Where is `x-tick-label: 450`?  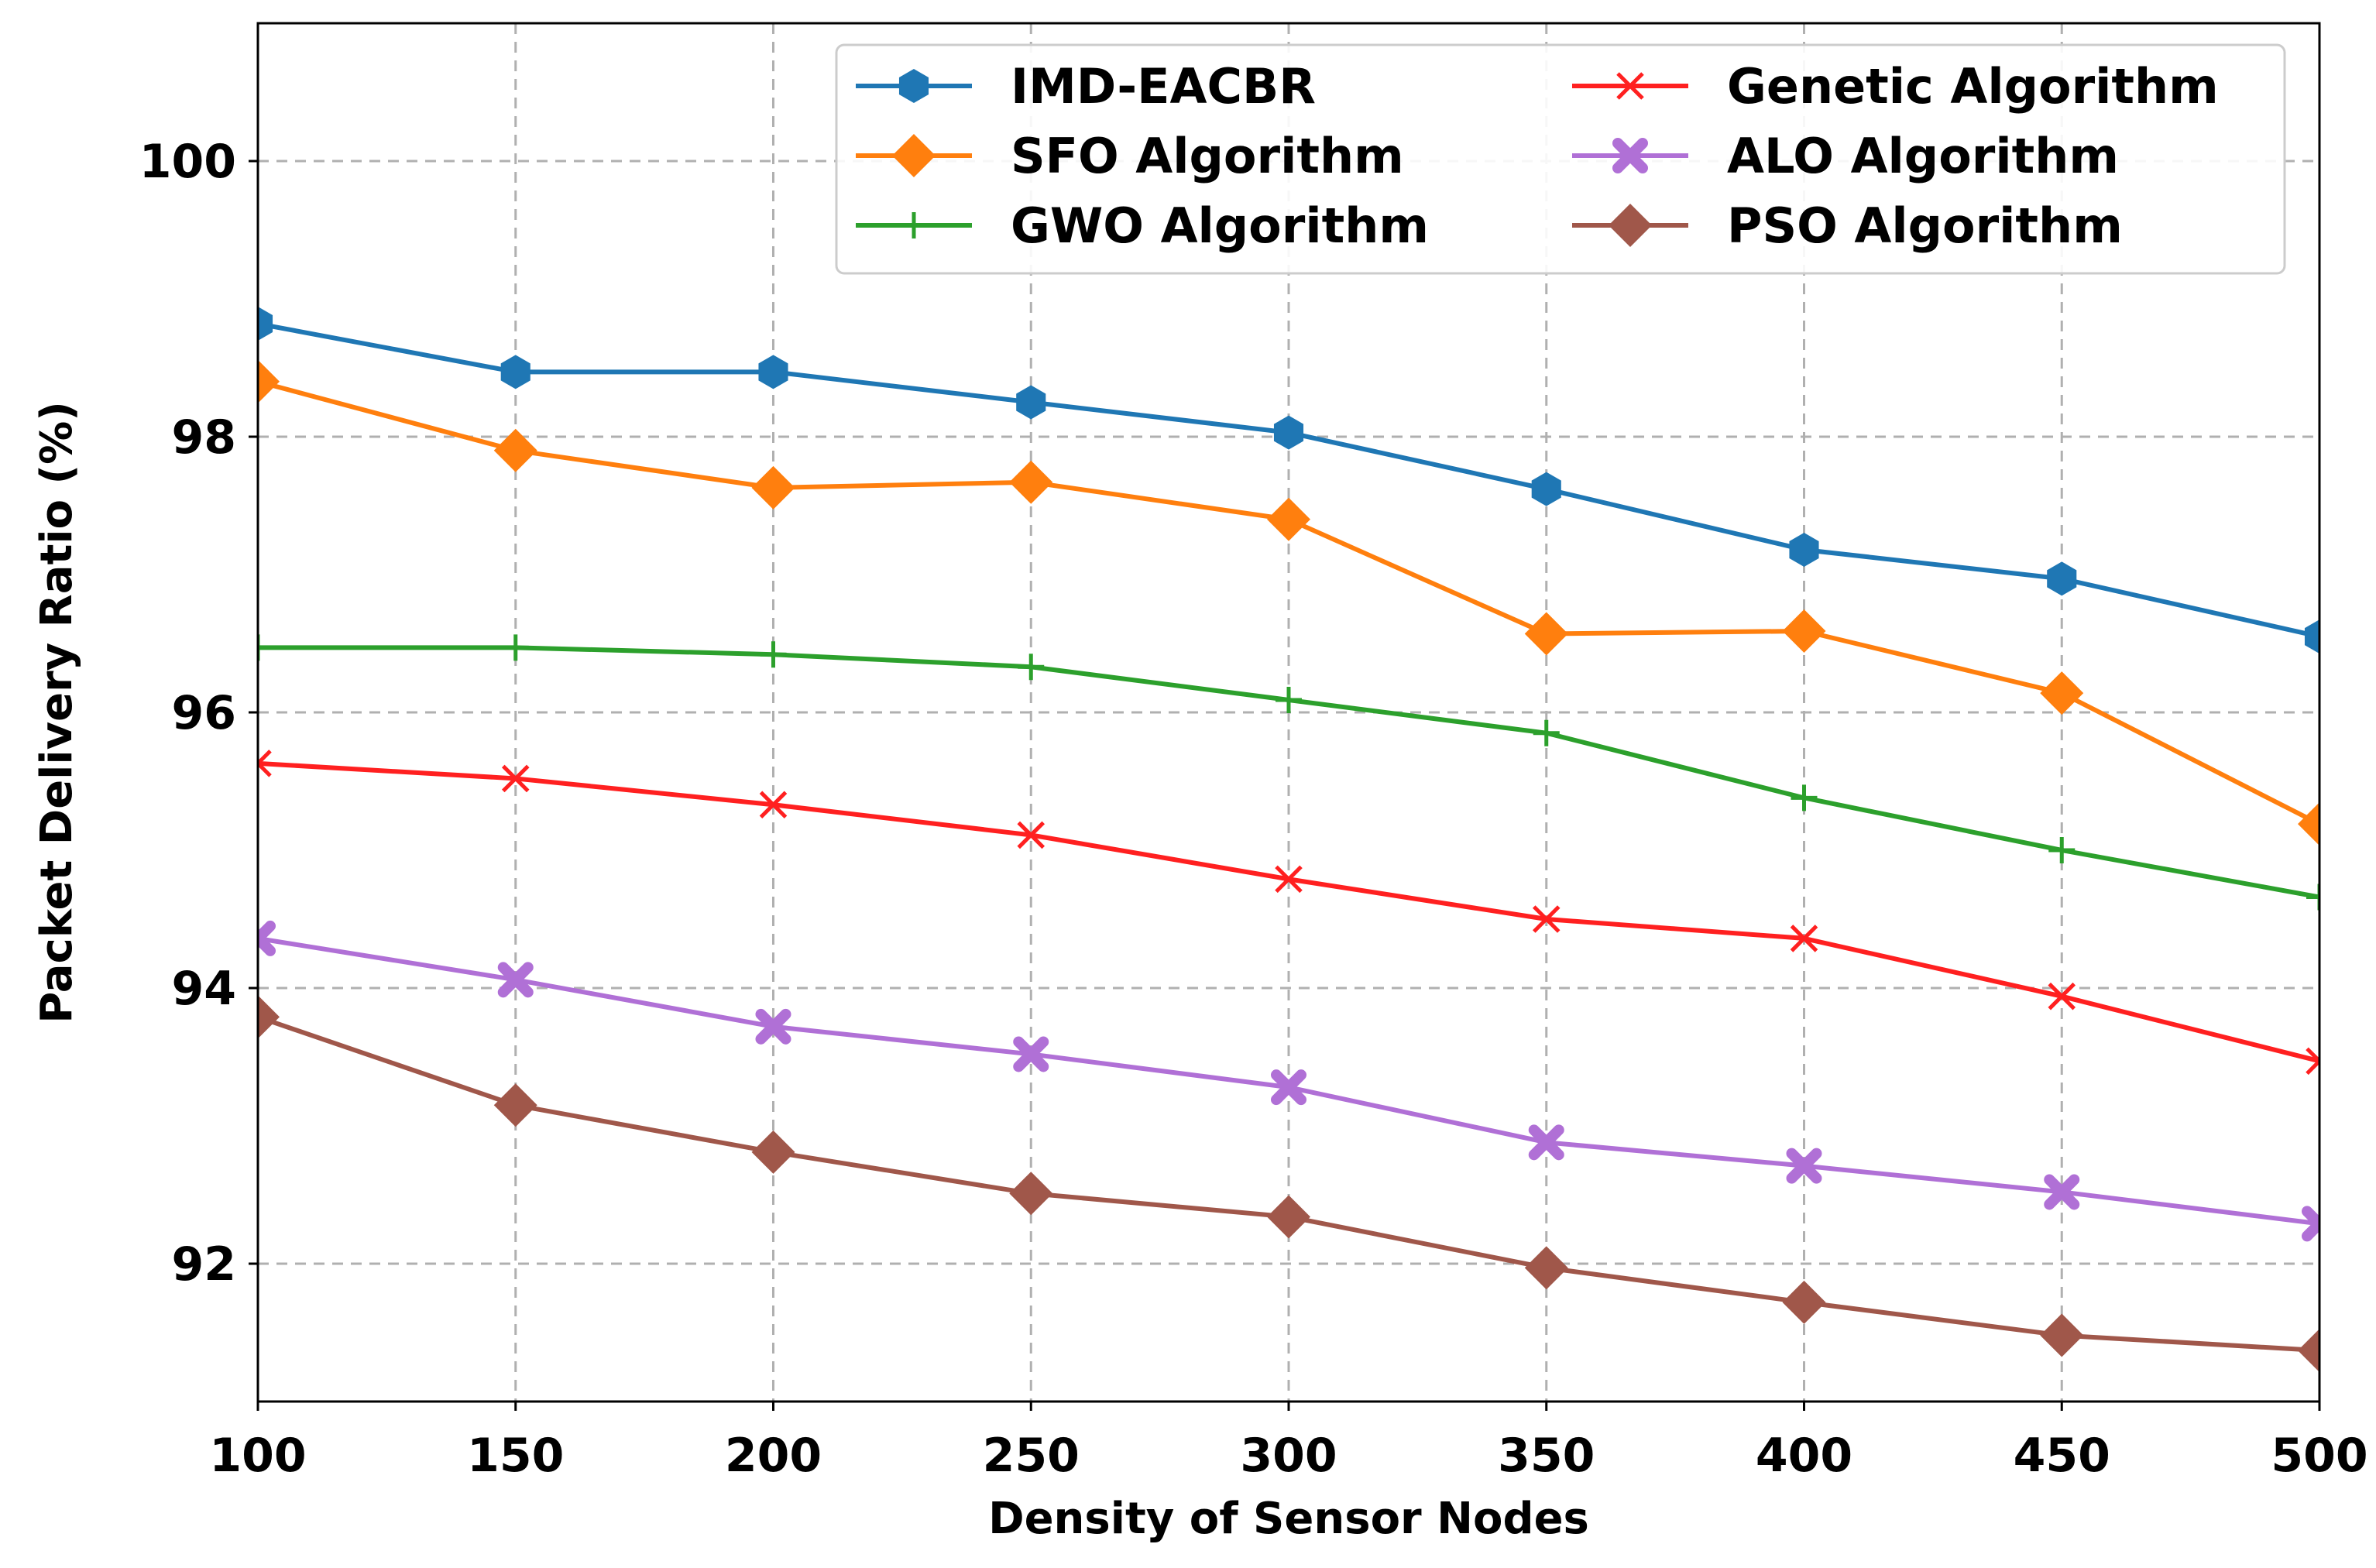 x-tick-label: 450 is located at coordinates (2062, 1456).